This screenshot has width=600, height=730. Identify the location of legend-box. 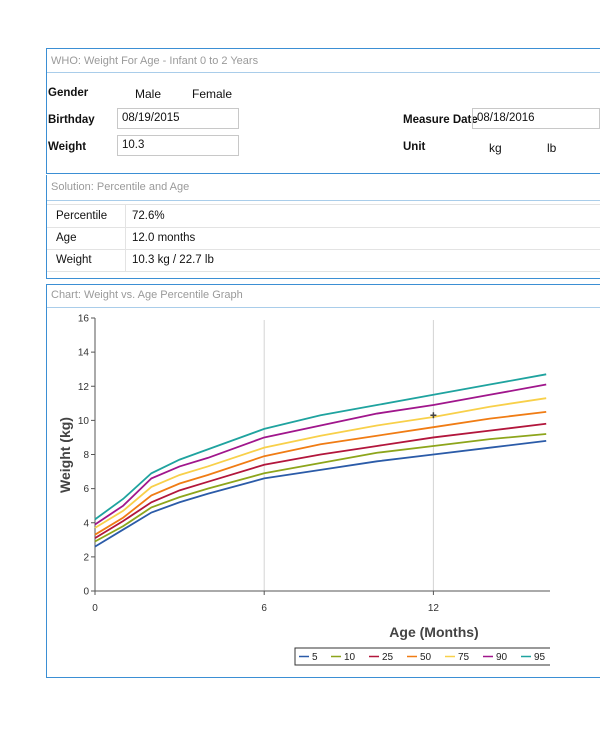
(422, 656).